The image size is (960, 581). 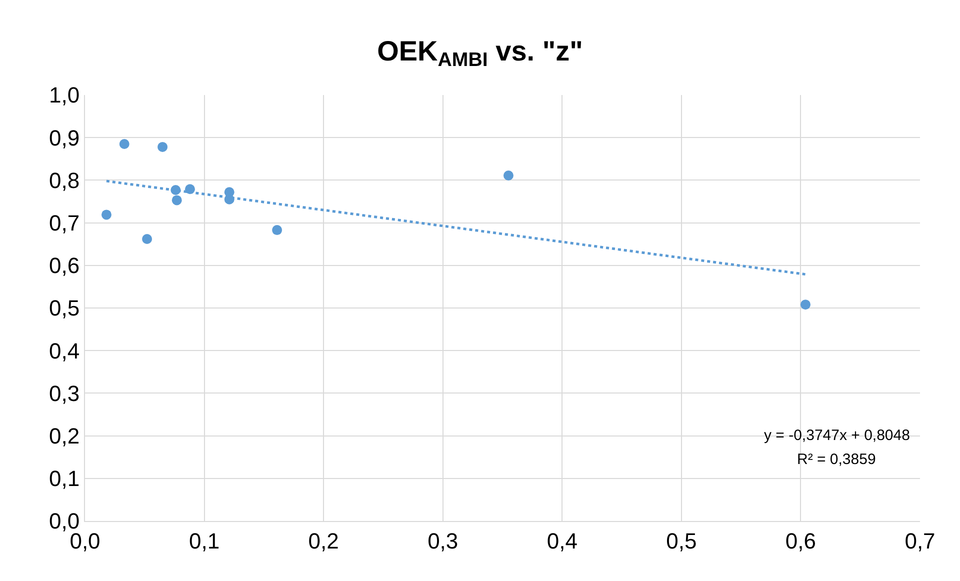 I want to click on y-tick-label: 0,6, so click(x=64, y=265).